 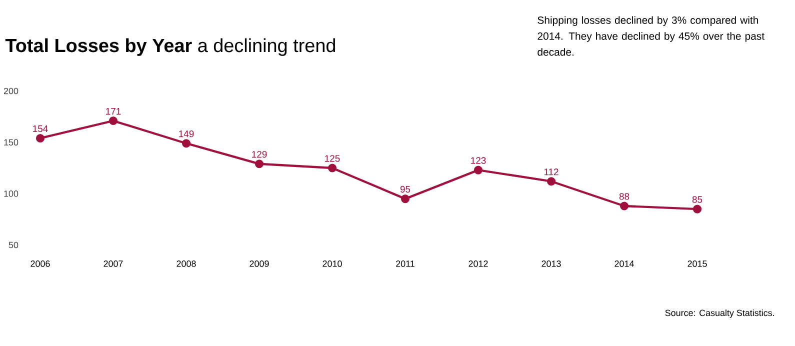 What do you see at coordinates (186, 263) in the screenshot?
I see `x-tick-label: 2008` at bounding box center [186, 263].